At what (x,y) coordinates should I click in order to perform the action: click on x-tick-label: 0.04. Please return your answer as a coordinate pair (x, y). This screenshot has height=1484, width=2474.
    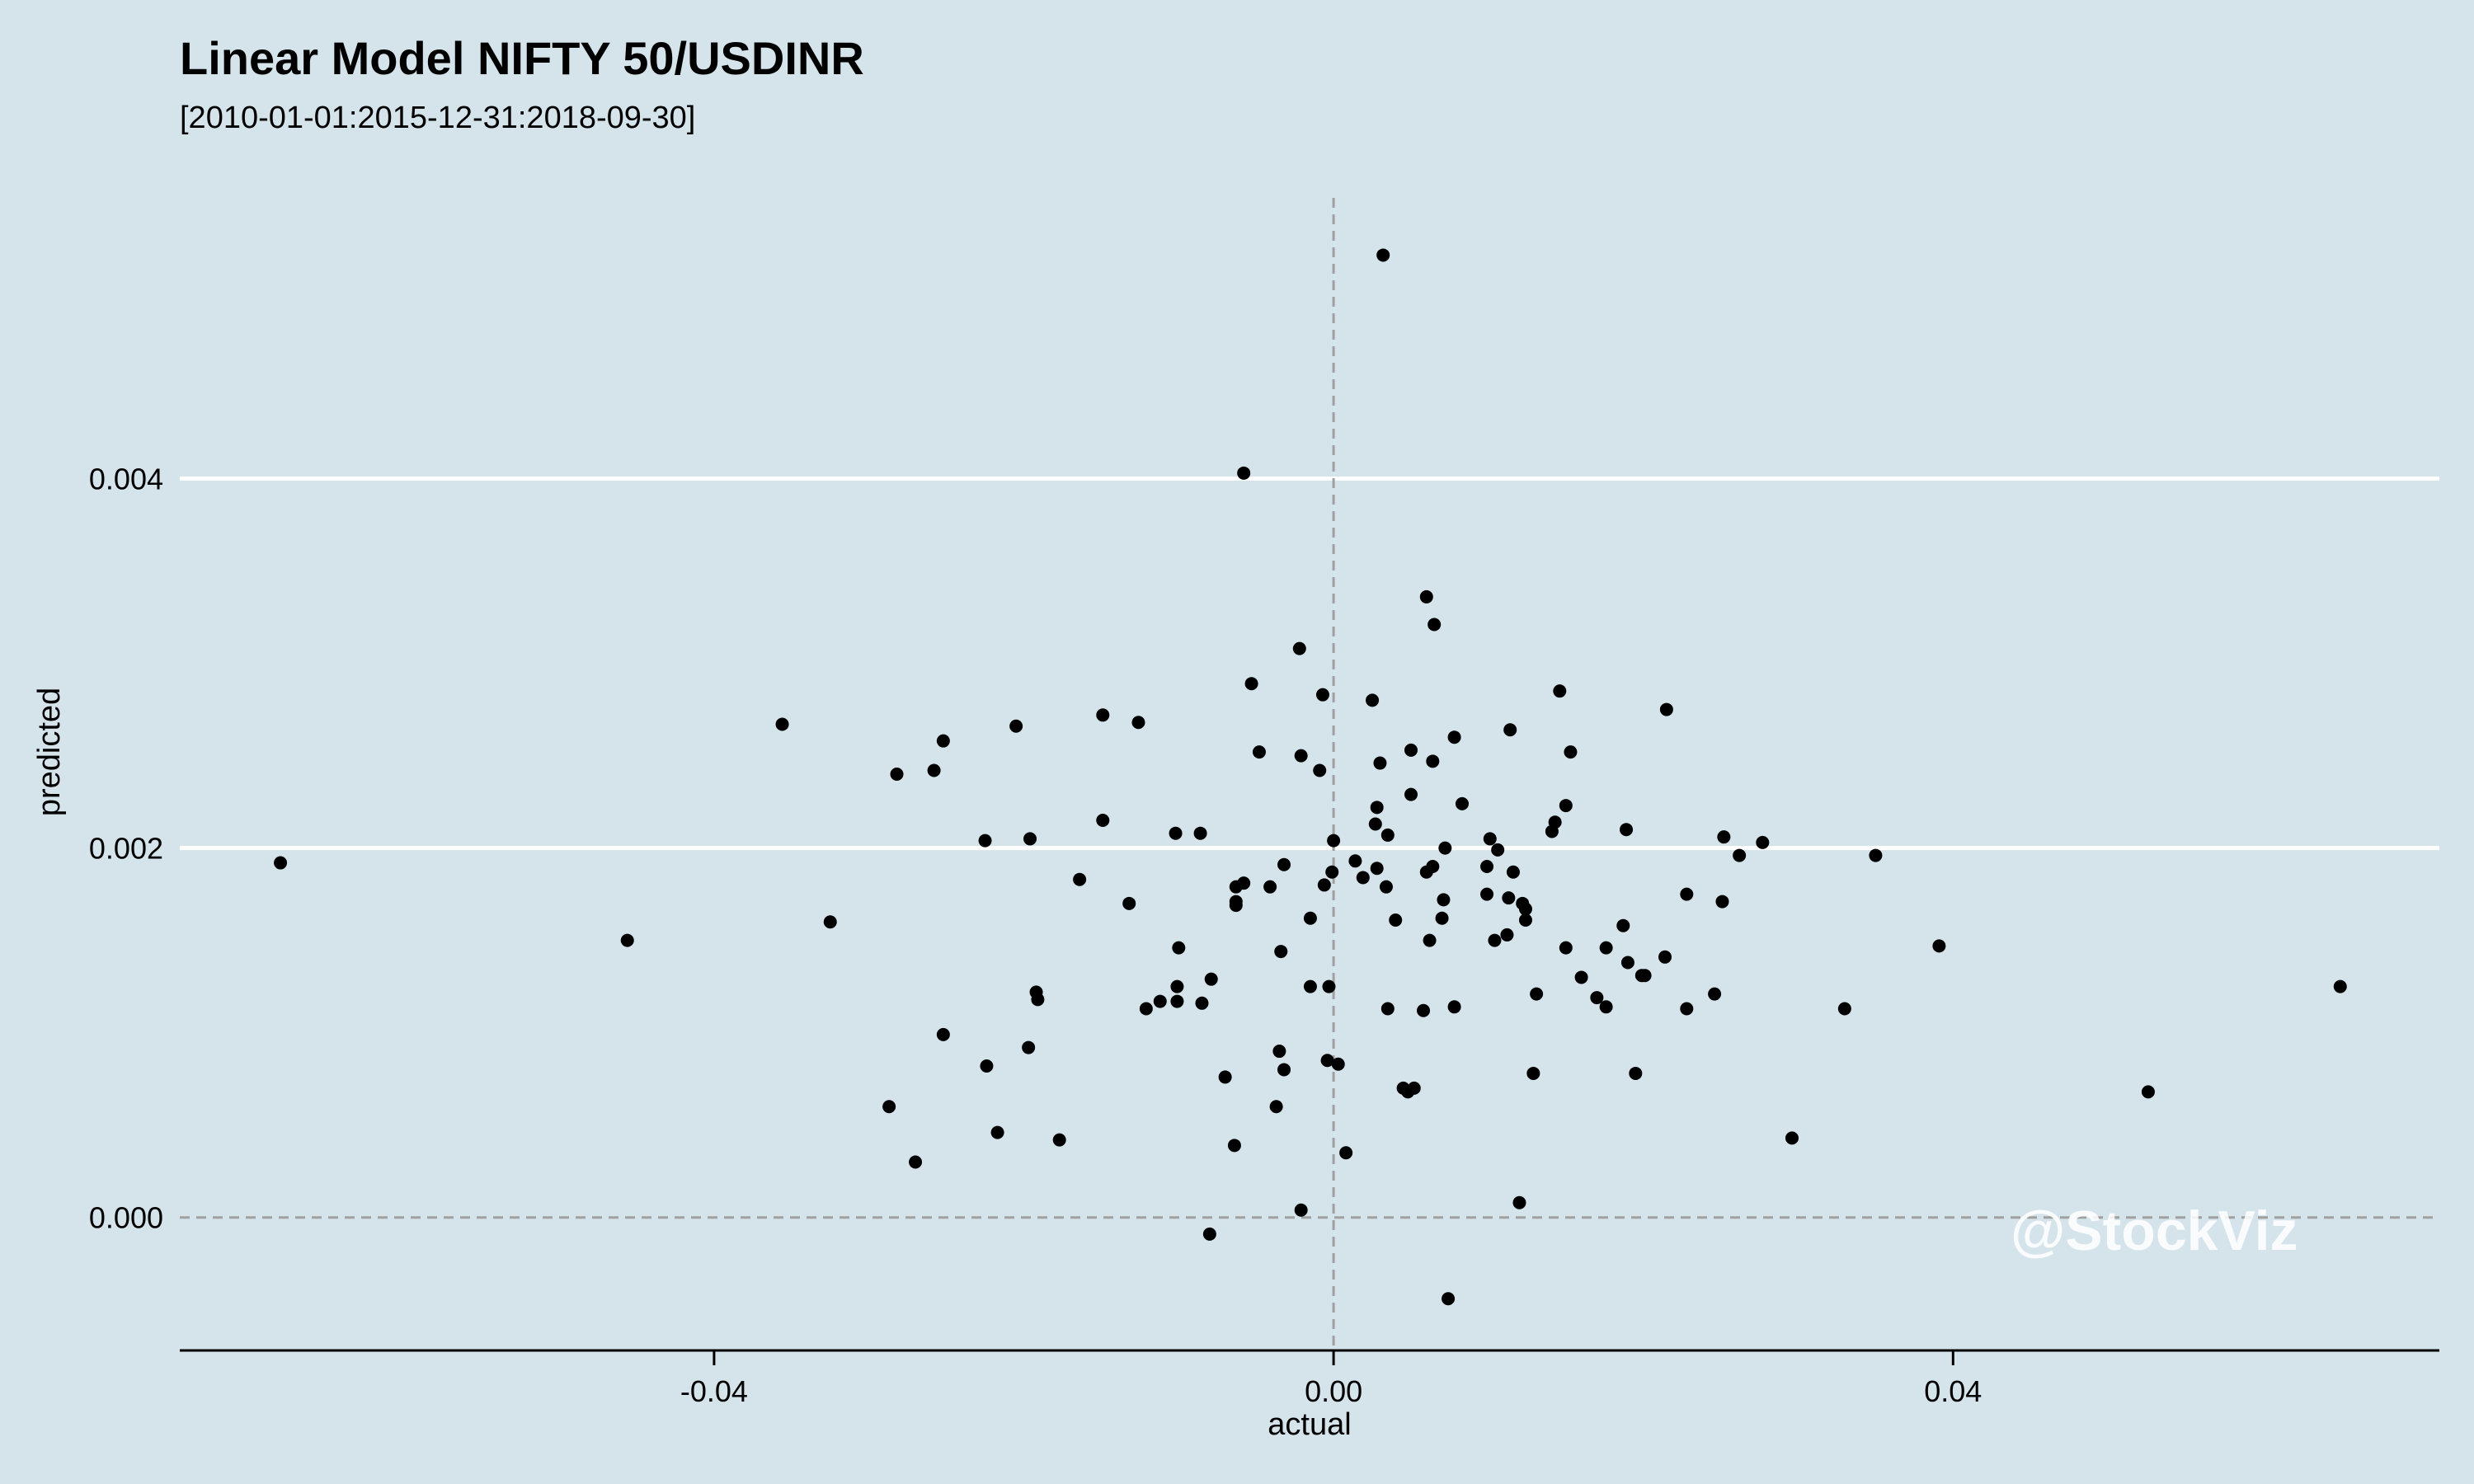
    Looking at the image, I should click on (1953, 1391).